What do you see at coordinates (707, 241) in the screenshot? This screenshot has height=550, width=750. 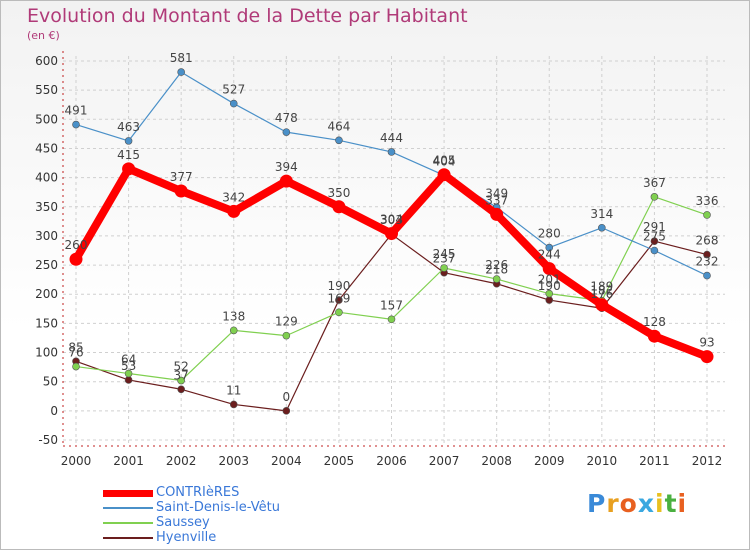 I see `data-label-series-3: 268` at bounding box center [707, 241].